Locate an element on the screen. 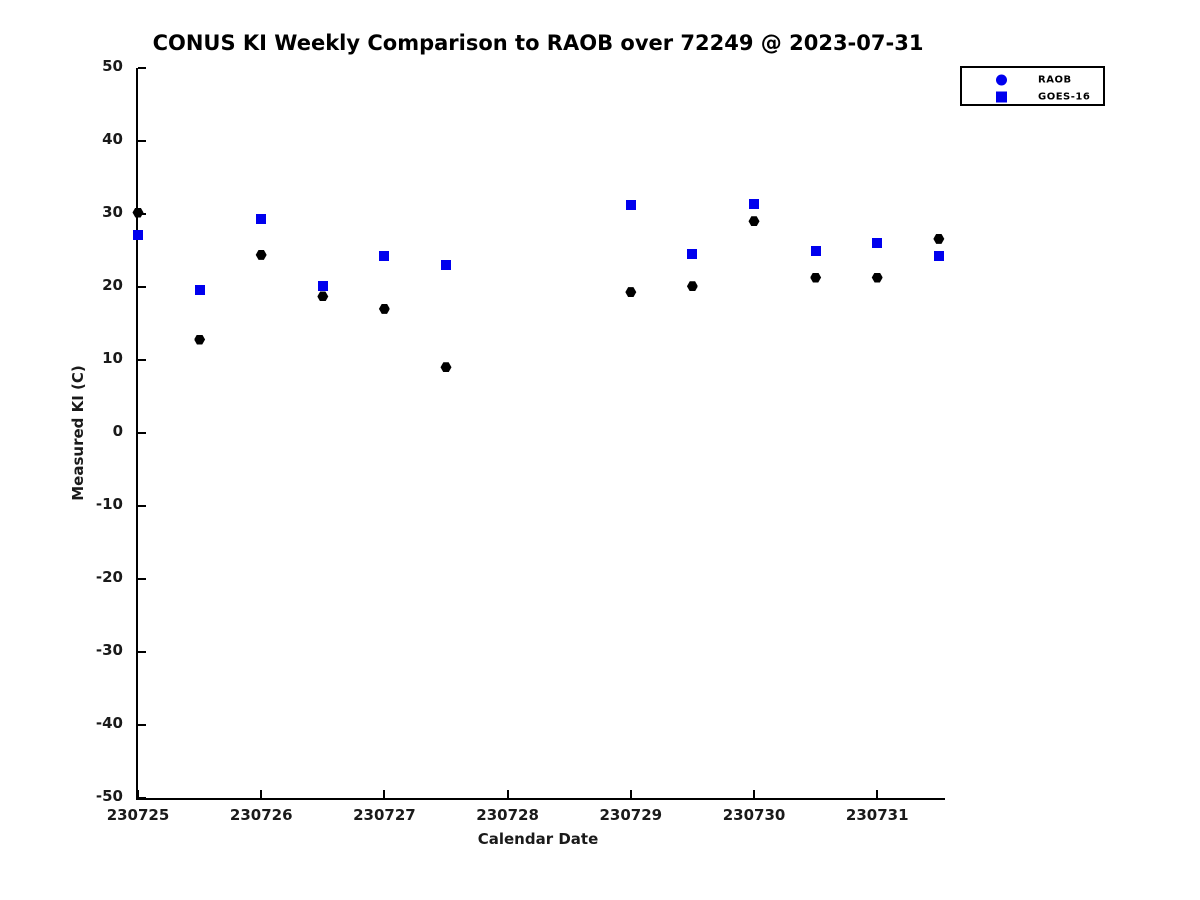 Image resolution: width=1200 pixels, height=900 pixels. y-tick-label: 10 is located at coordinates (112, 358).